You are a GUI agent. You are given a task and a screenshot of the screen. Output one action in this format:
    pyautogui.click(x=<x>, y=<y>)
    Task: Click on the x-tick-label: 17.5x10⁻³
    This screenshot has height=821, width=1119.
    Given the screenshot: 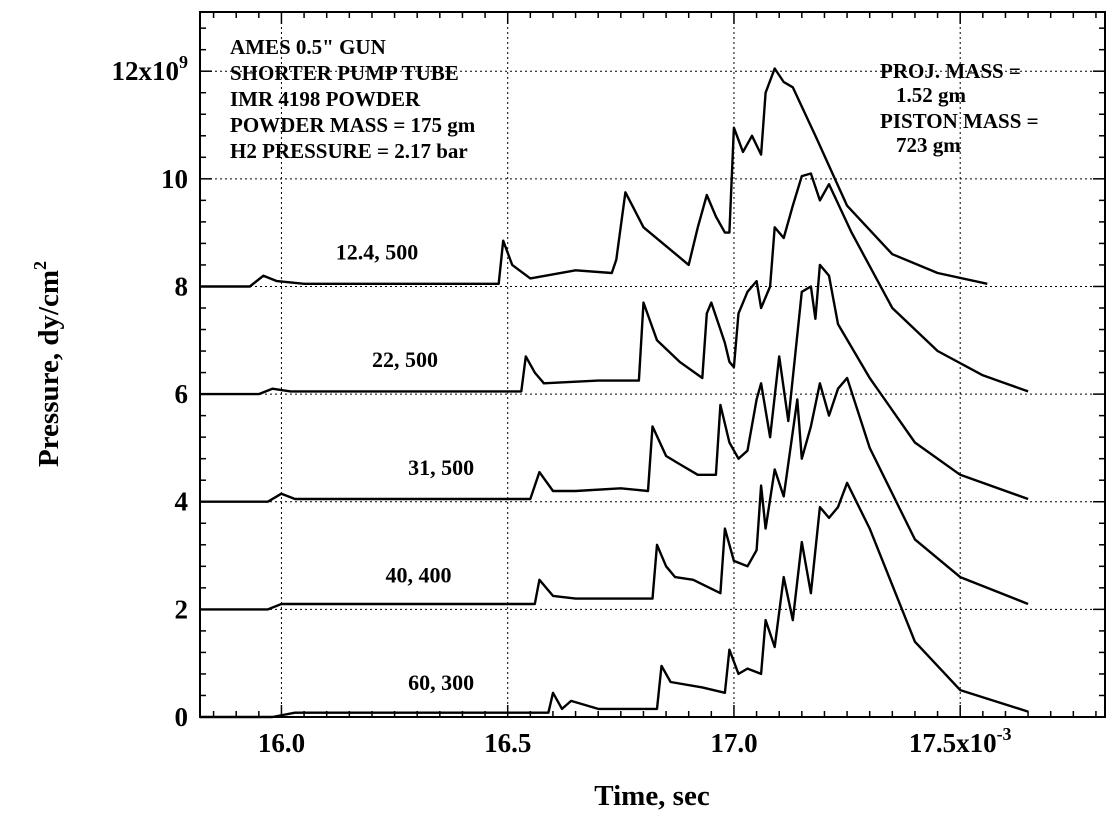 What is the action you would take?
    pyautogui.click(x=960, y=741)
    